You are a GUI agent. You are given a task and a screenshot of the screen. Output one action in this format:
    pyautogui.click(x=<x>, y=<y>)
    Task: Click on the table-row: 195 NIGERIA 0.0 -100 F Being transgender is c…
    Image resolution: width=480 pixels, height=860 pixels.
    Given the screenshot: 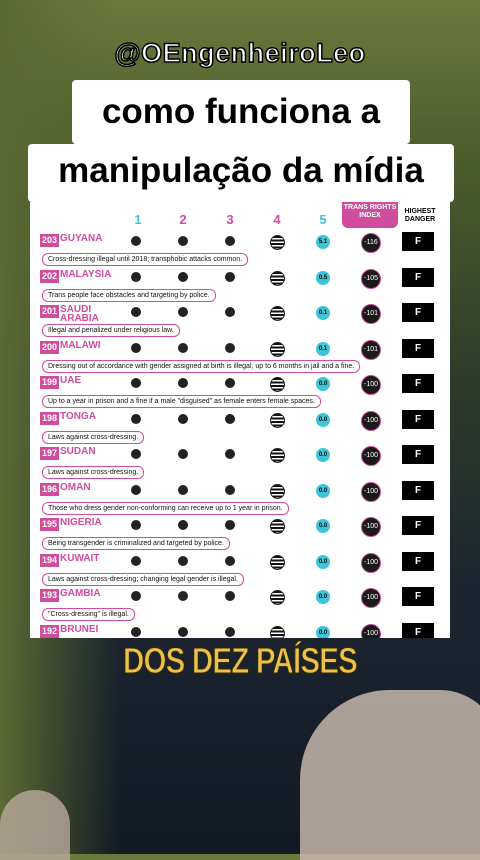 What is the action you would take?
    pyautogui.click(x=240, y=534)
    